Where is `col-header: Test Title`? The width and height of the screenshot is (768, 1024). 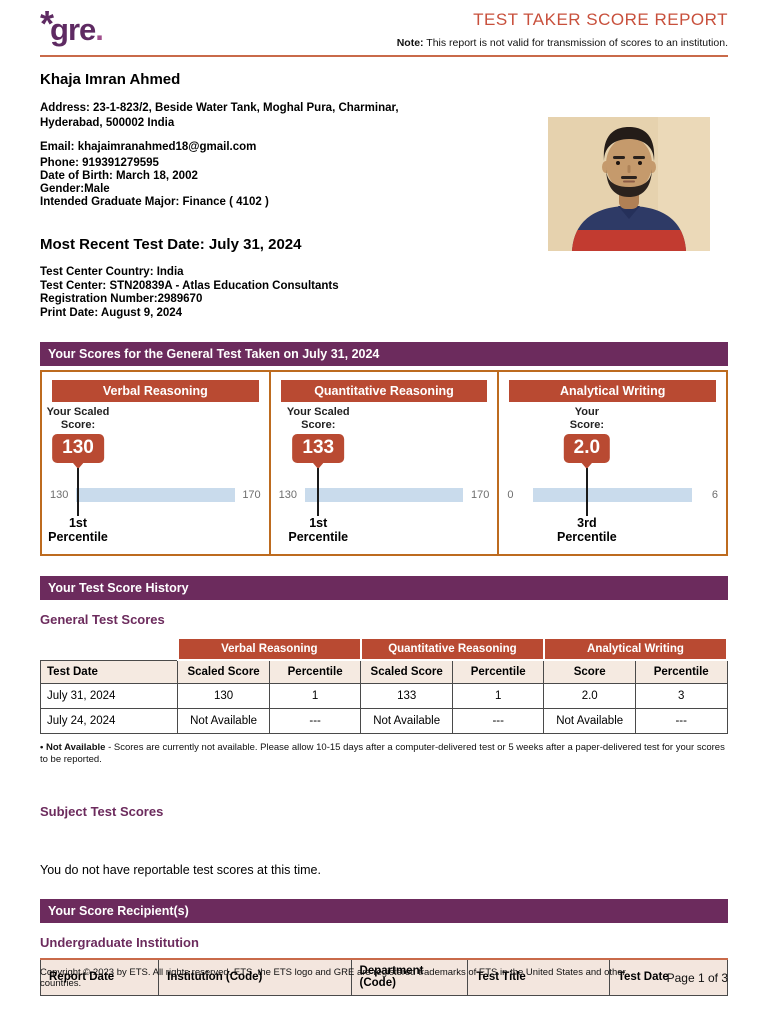
col-header: Test Title is located at coordinates (538, 977).